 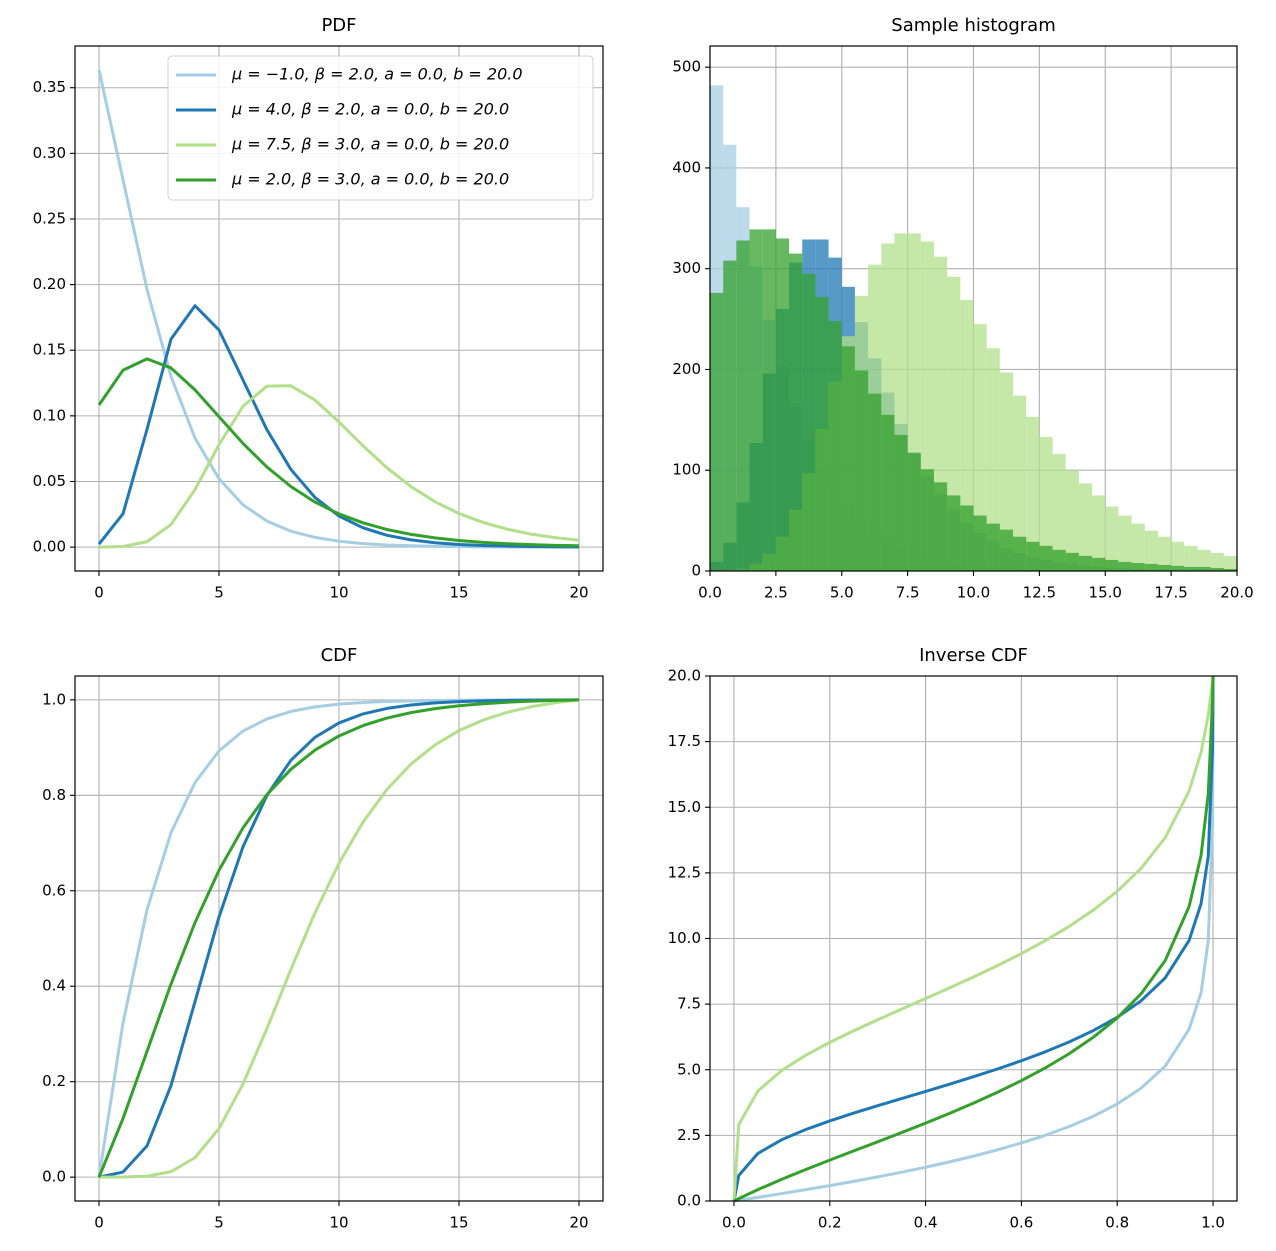 What do you see at coordinates (842, 593) in the screenshot?
I see `x-tick-label: 5.0` at bounding box center [842, 593].